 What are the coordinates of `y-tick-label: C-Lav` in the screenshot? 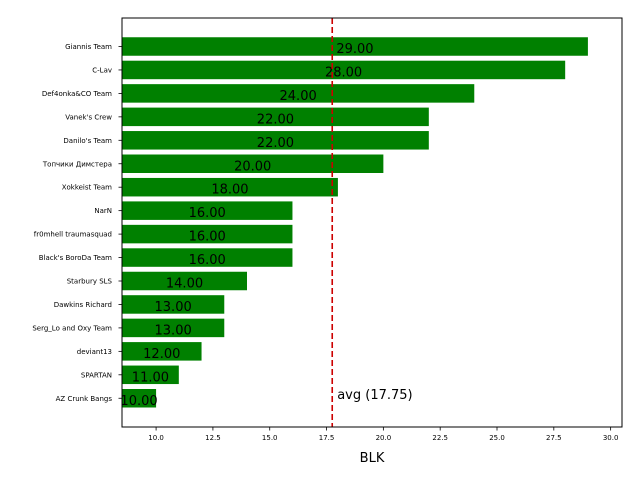 It's located at (102, 70).